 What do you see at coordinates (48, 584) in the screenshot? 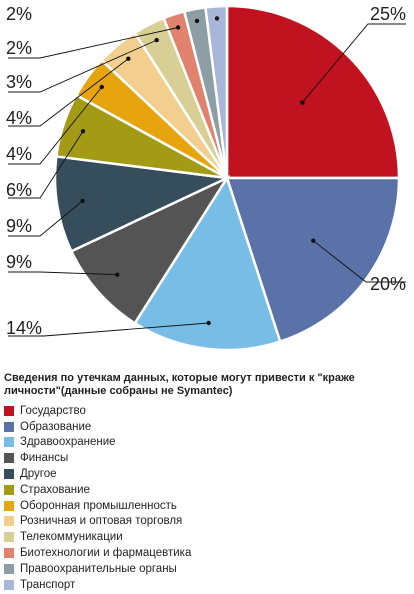
I see `legend-label: Транспорт` at bounding box center [48, 584].